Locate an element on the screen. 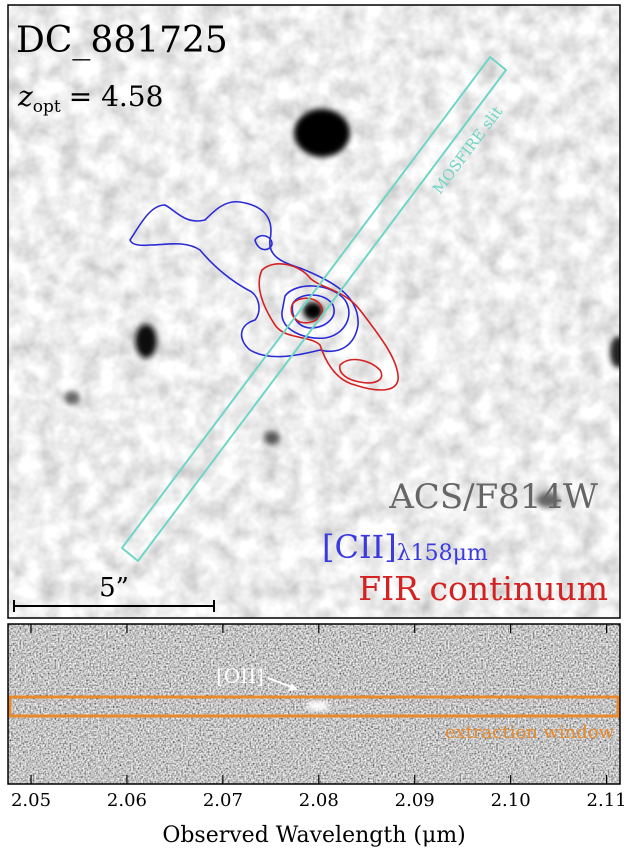  x-tick-label: 2.09 is located at coordinates (415, 800).